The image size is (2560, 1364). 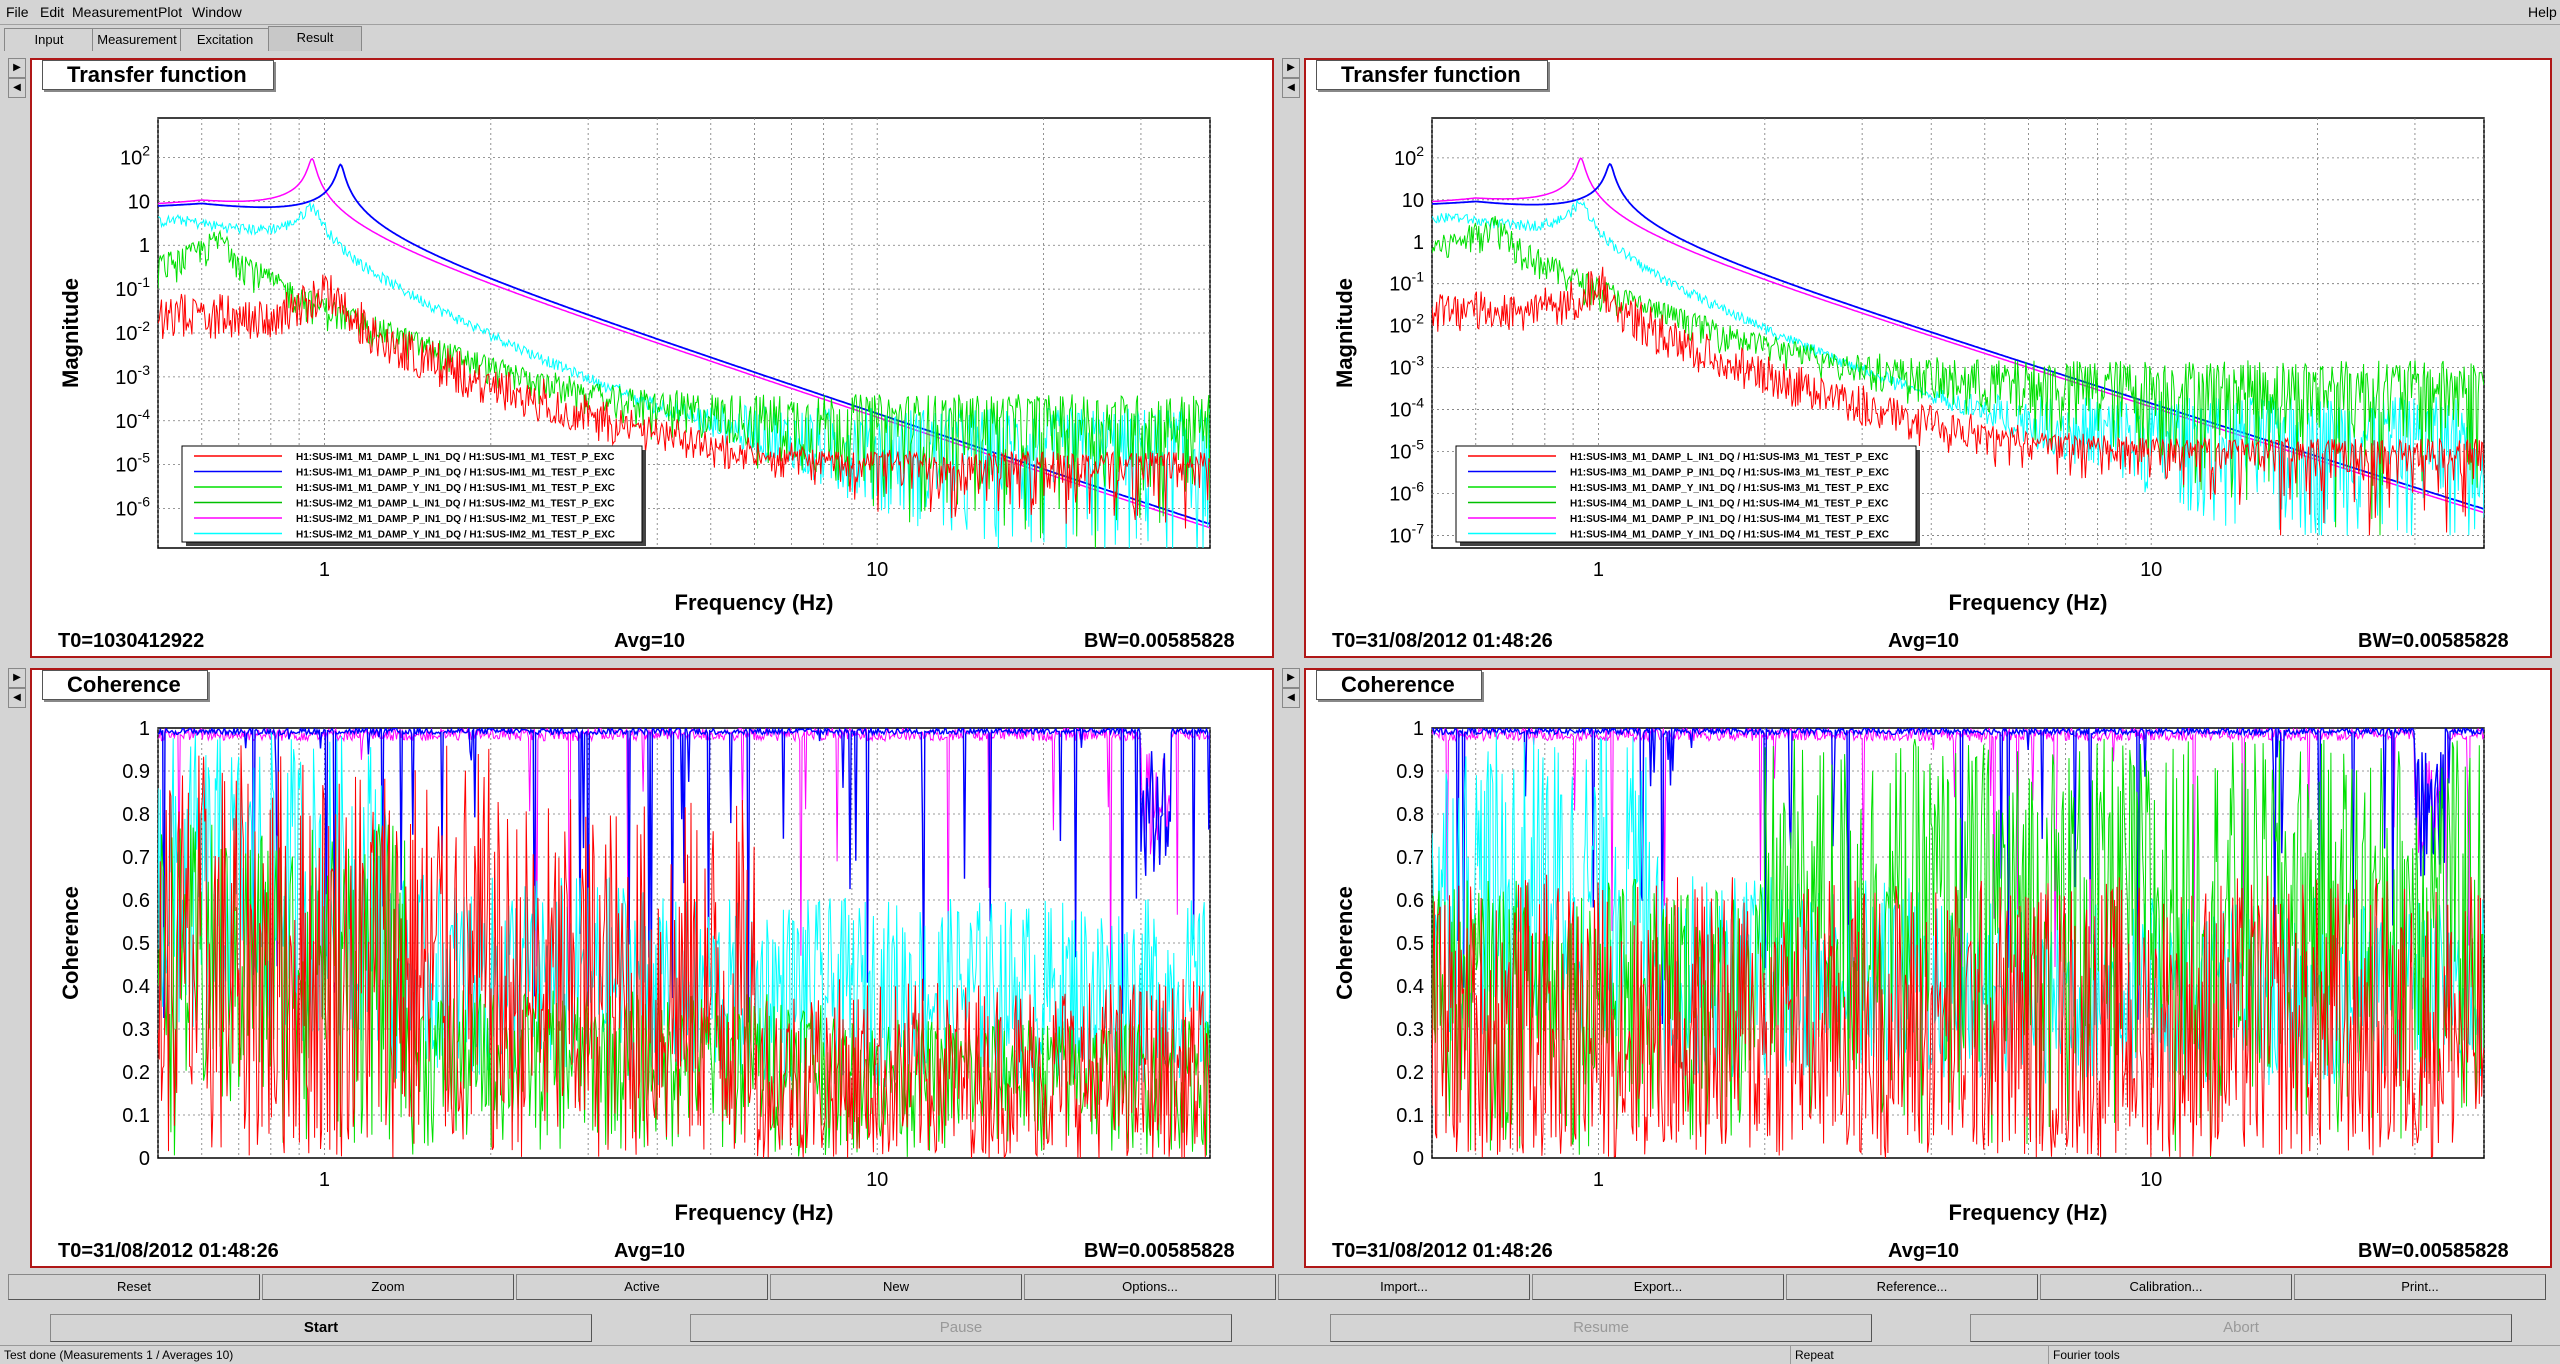 I want to click on y-axis-label: Coherence, so click(x=1344, y=943).